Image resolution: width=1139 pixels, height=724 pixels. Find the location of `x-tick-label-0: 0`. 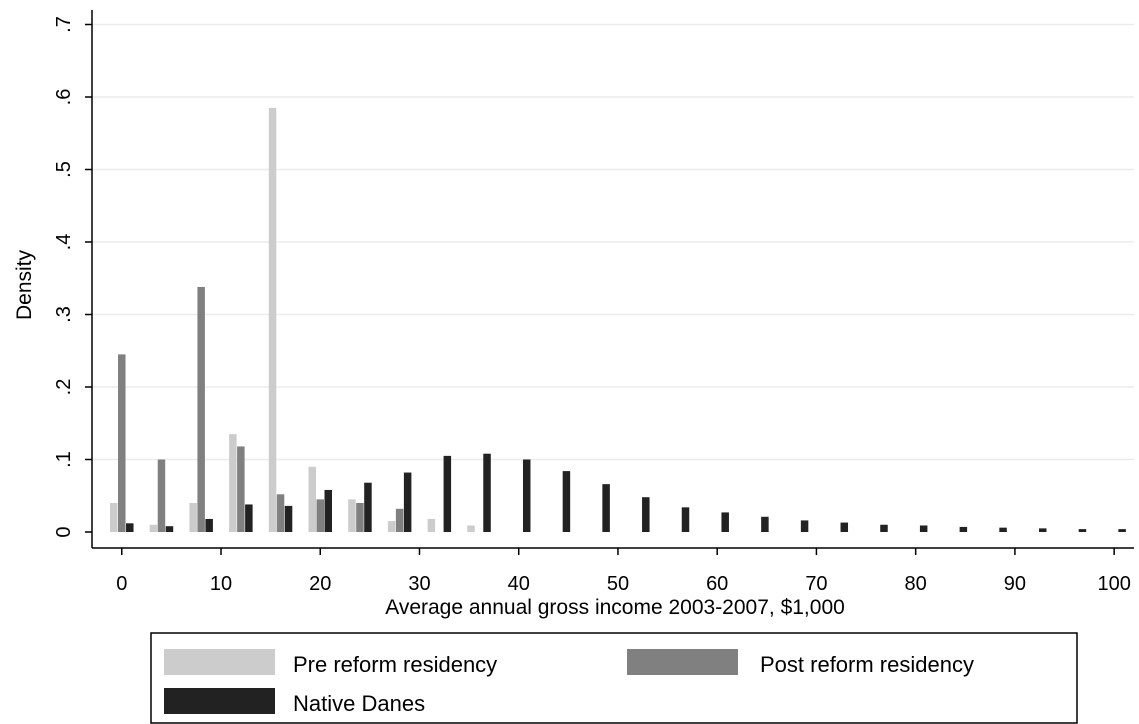

x-tick-label-0: 0 is located at coordinates (121, 584).